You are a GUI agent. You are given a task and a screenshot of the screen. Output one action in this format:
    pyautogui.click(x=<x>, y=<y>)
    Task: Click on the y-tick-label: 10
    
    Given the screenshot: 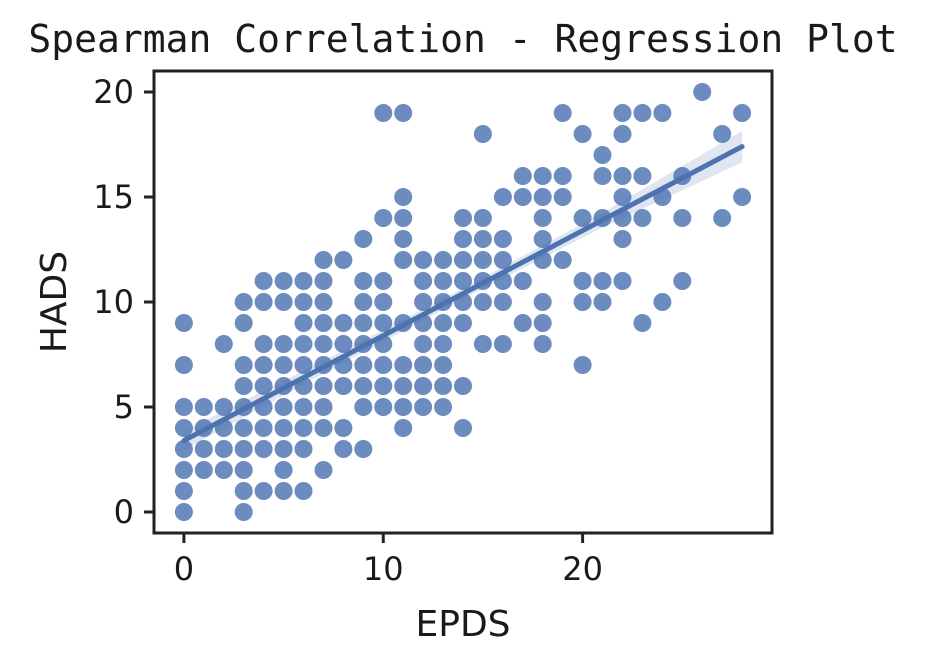 What is the action you would take?
    pyautogui.click(x=113, y=302)
    